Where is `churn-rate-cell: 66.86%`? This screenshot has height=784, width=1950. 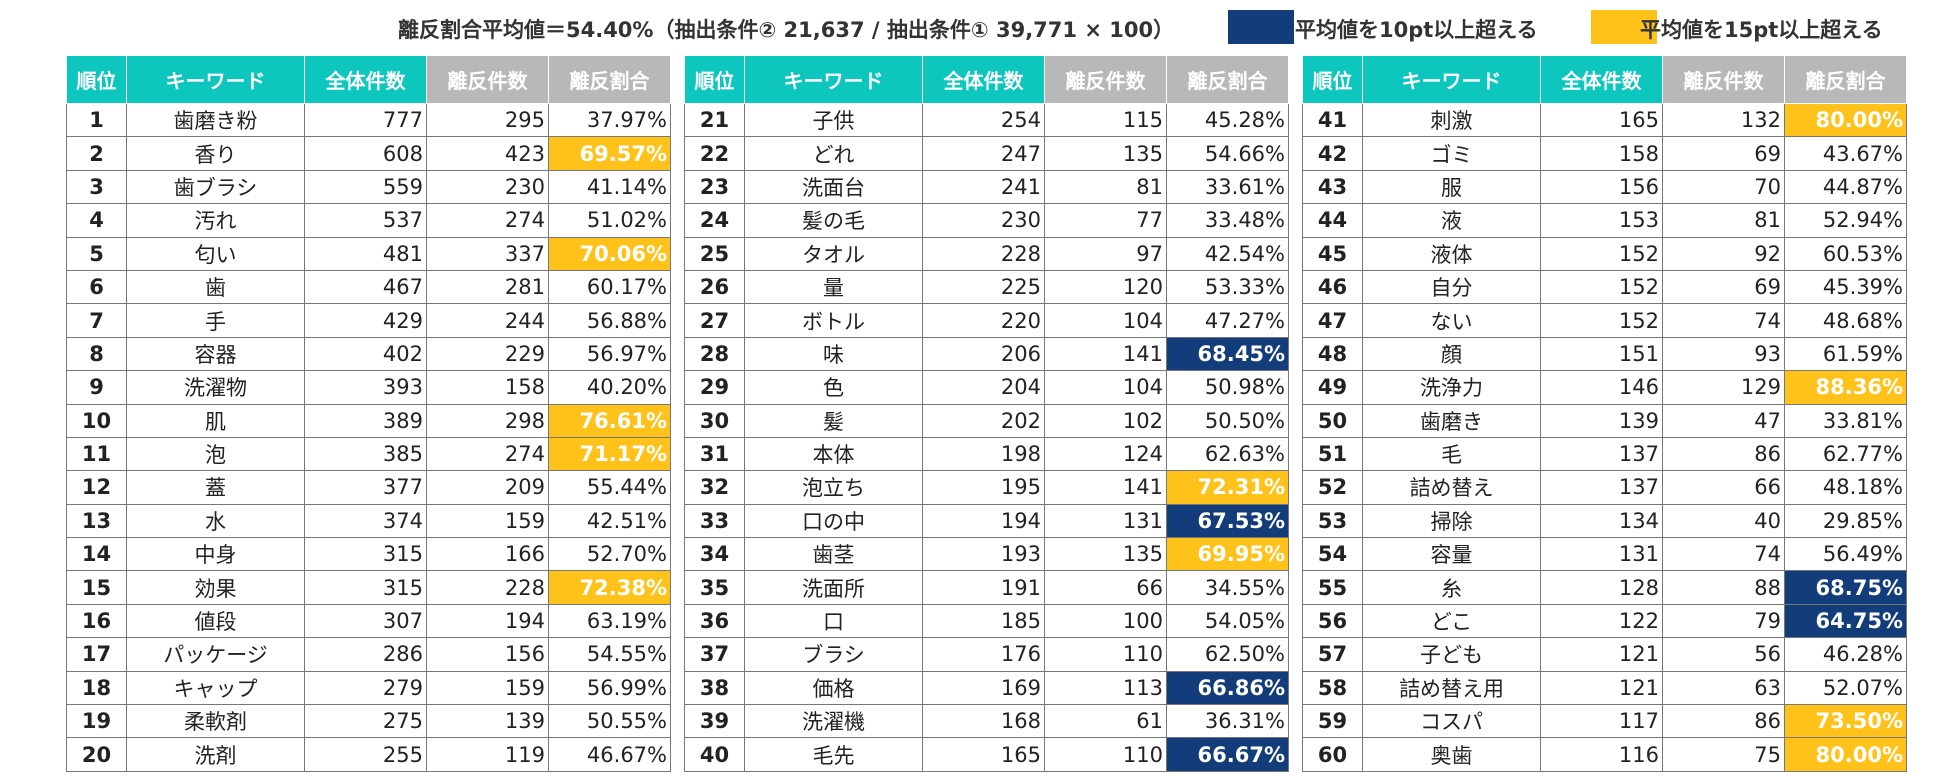 churn-rate-cell: 66.86% is located at coordinates (1227, 688).